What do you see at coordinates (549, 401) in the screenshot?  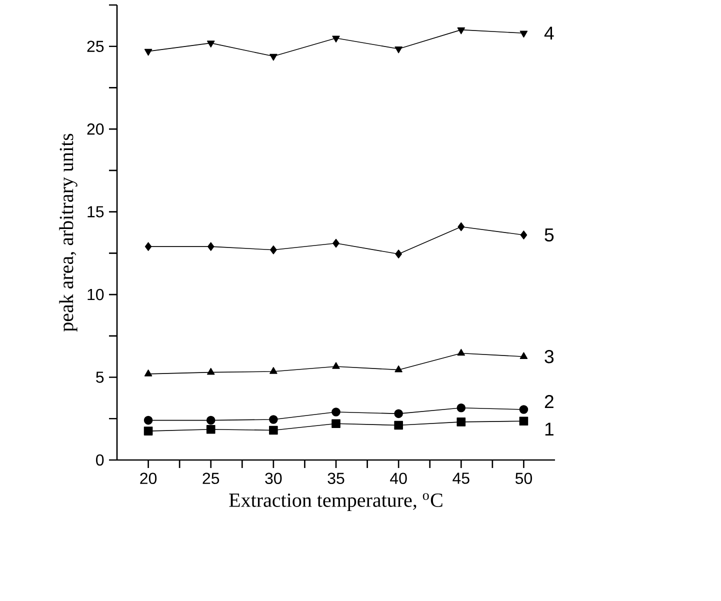 I see `series-label: 2` at bounding box center [549, 401].